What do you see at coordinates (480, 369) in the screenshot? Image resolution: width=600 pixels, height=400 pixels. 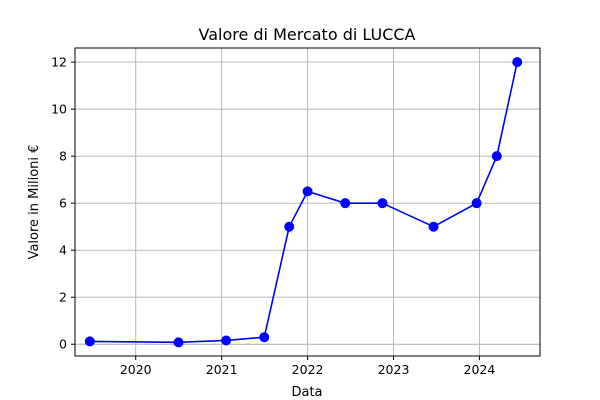 I see `x-tick-label: 2024` at bounding box center [480, 369].